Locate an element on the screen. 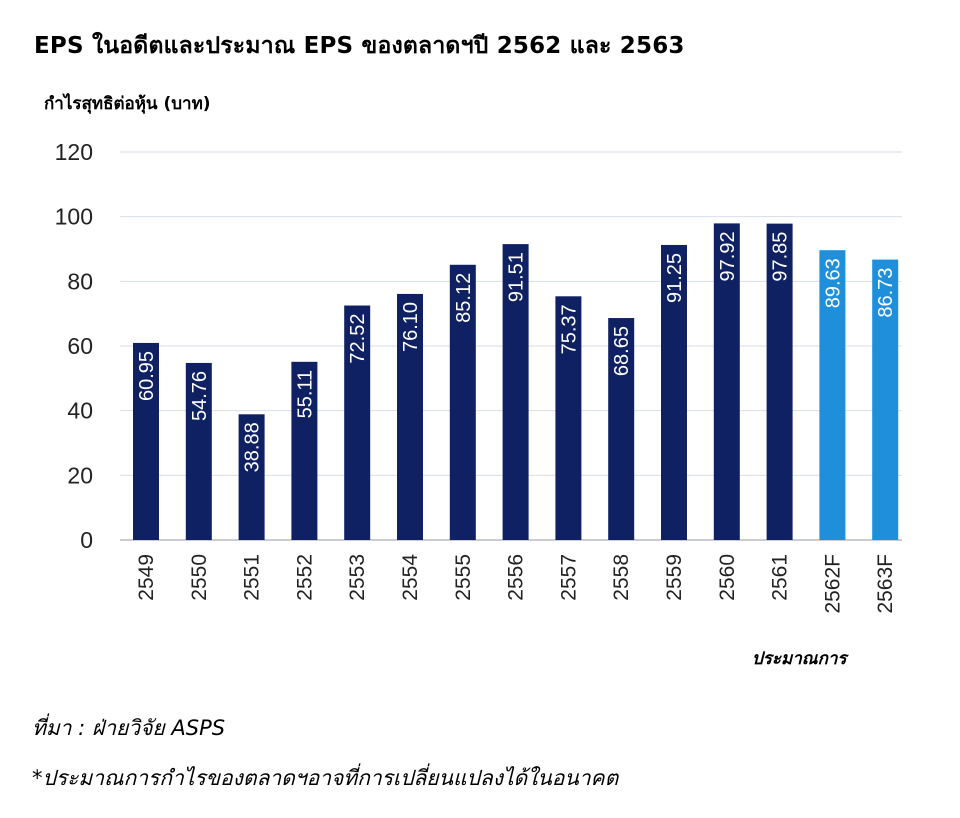 The height and width of the screenshot is (818, 960). bar-value-label: 60.95 is located at coordinates (147, 376).